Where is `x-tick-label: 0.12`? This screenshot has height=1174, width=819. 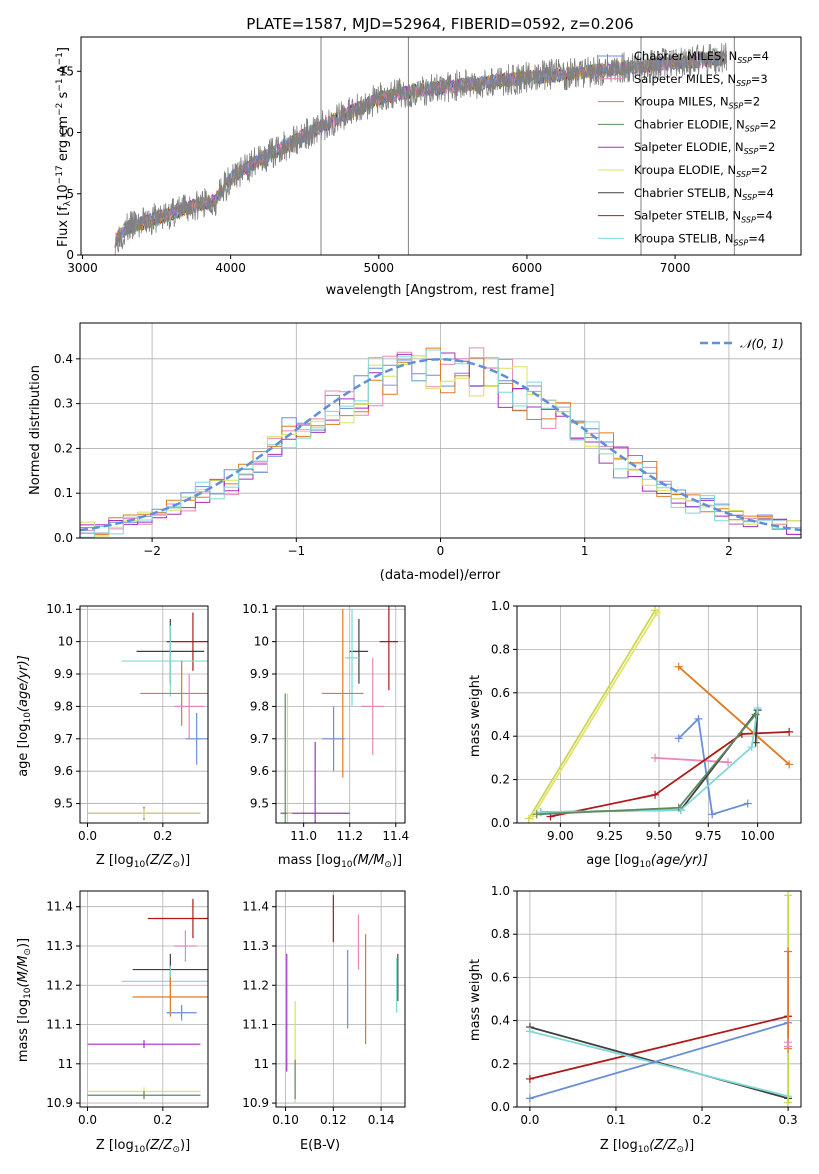 x-tick-label: 0.12 is located at coordinates (333, 1120).